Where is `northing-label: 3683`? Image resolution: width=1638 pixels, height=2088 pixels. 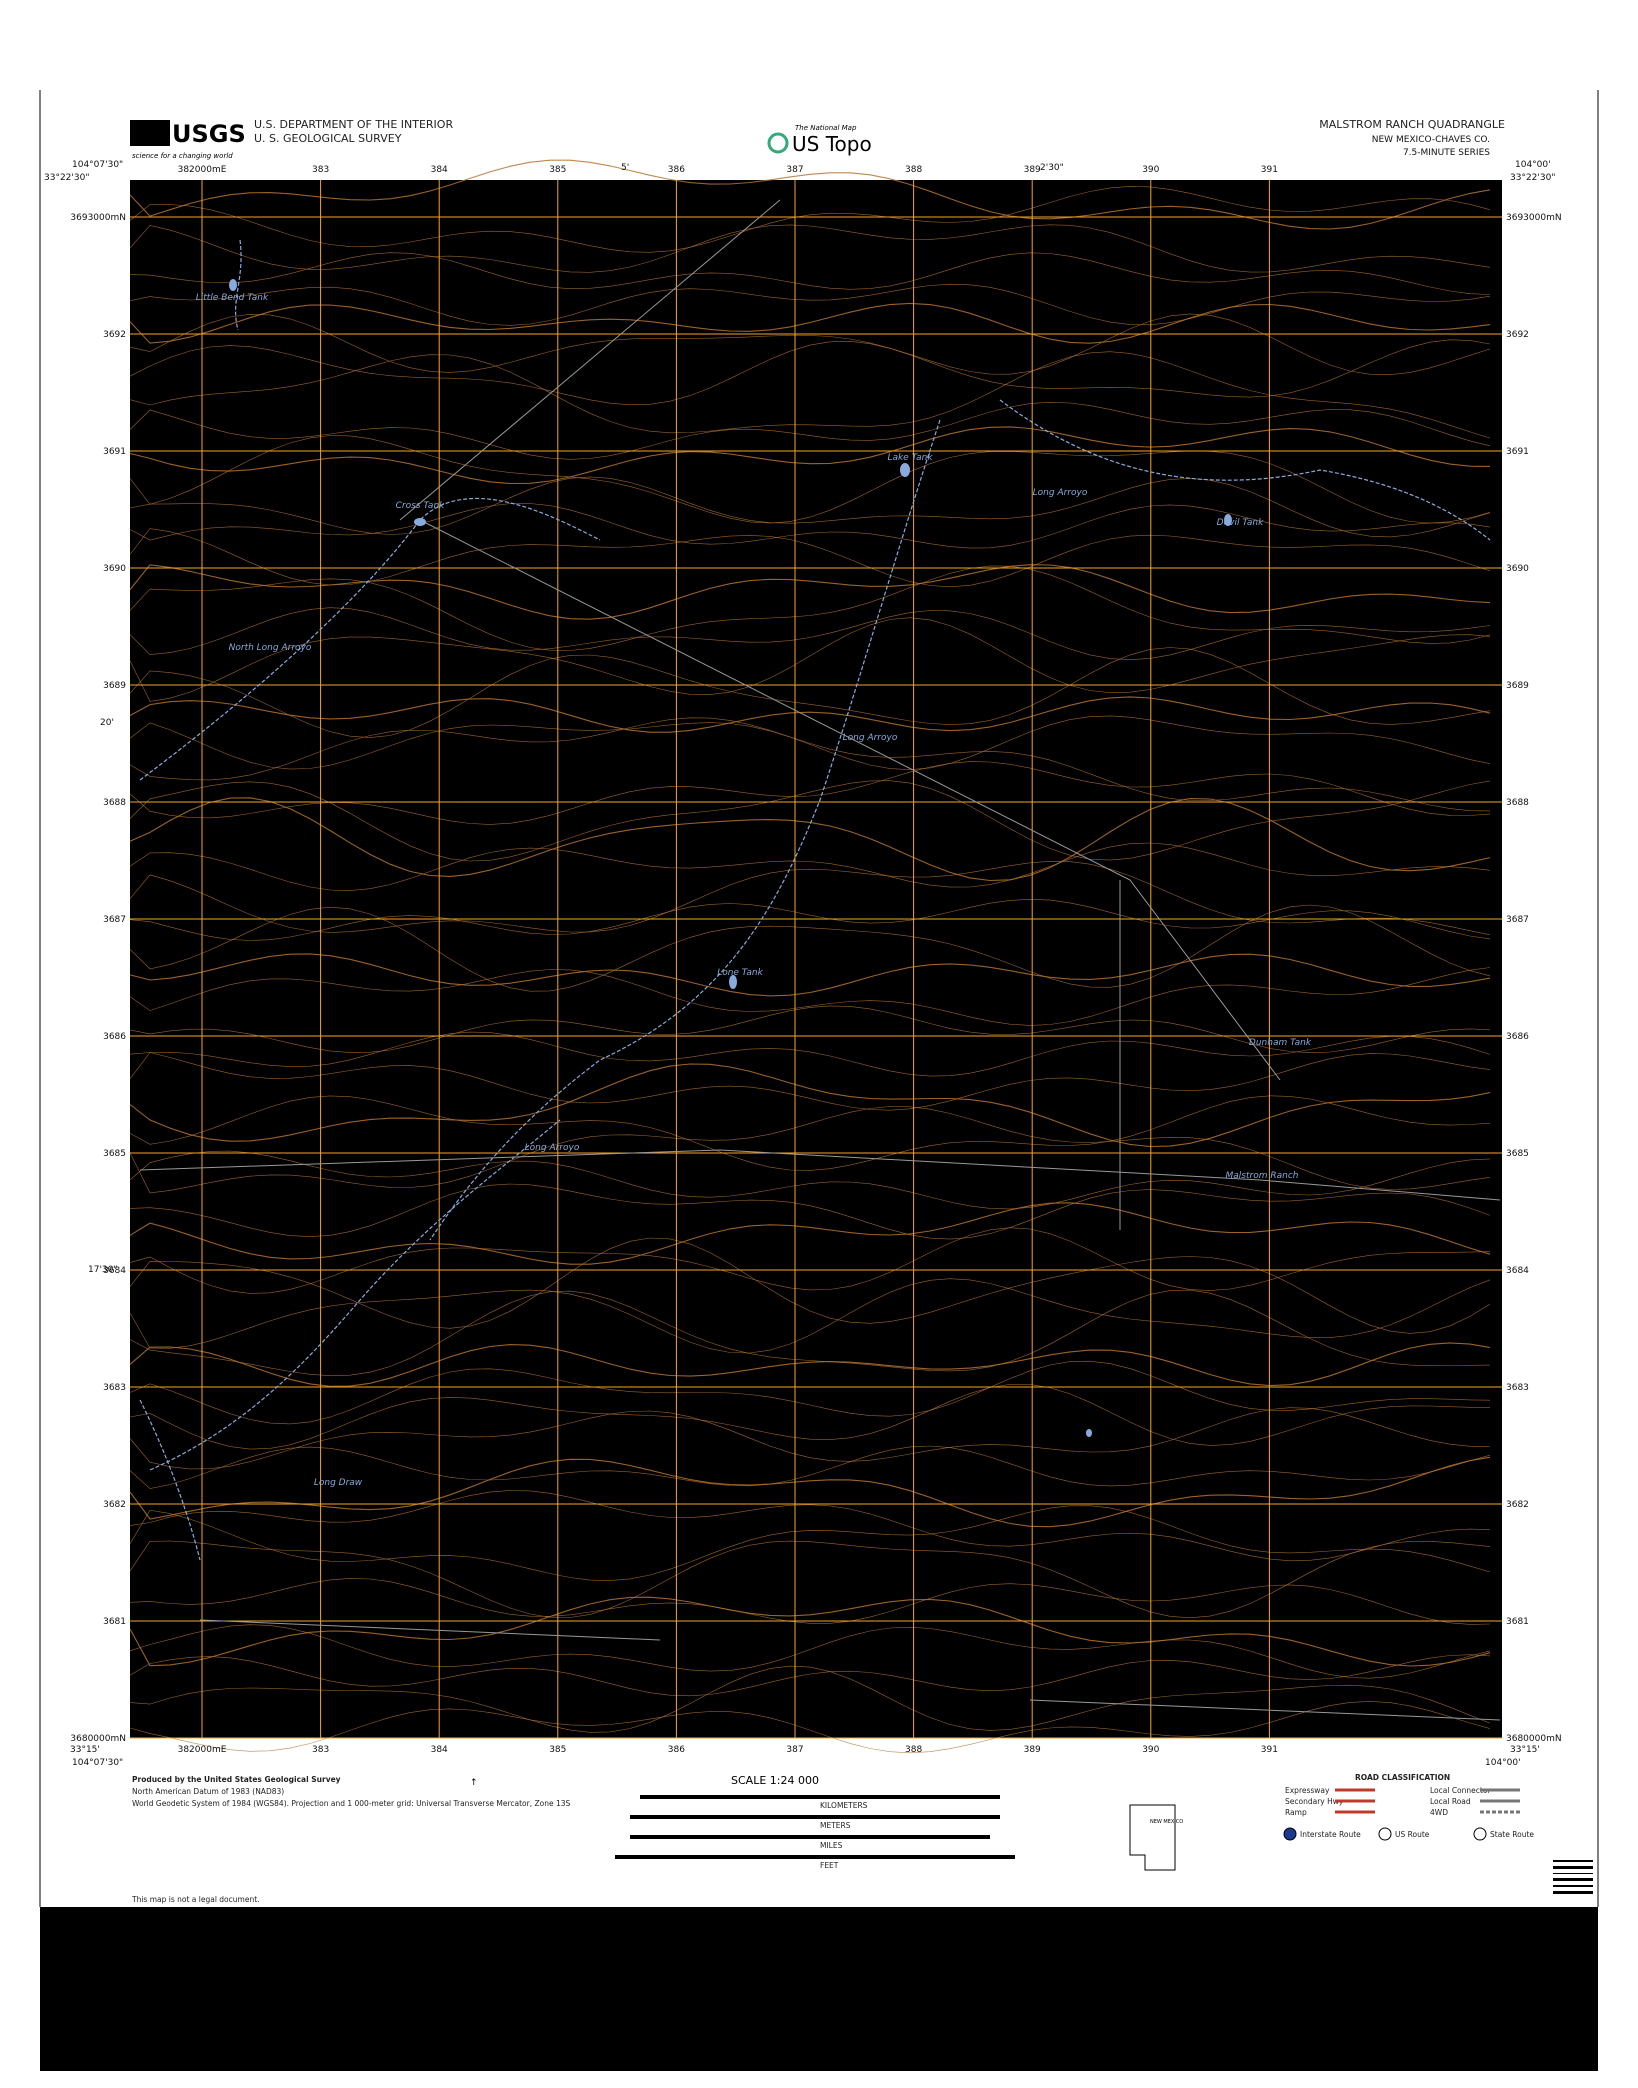
northing-label: 3683 is located at coordinates (1517, 1388).